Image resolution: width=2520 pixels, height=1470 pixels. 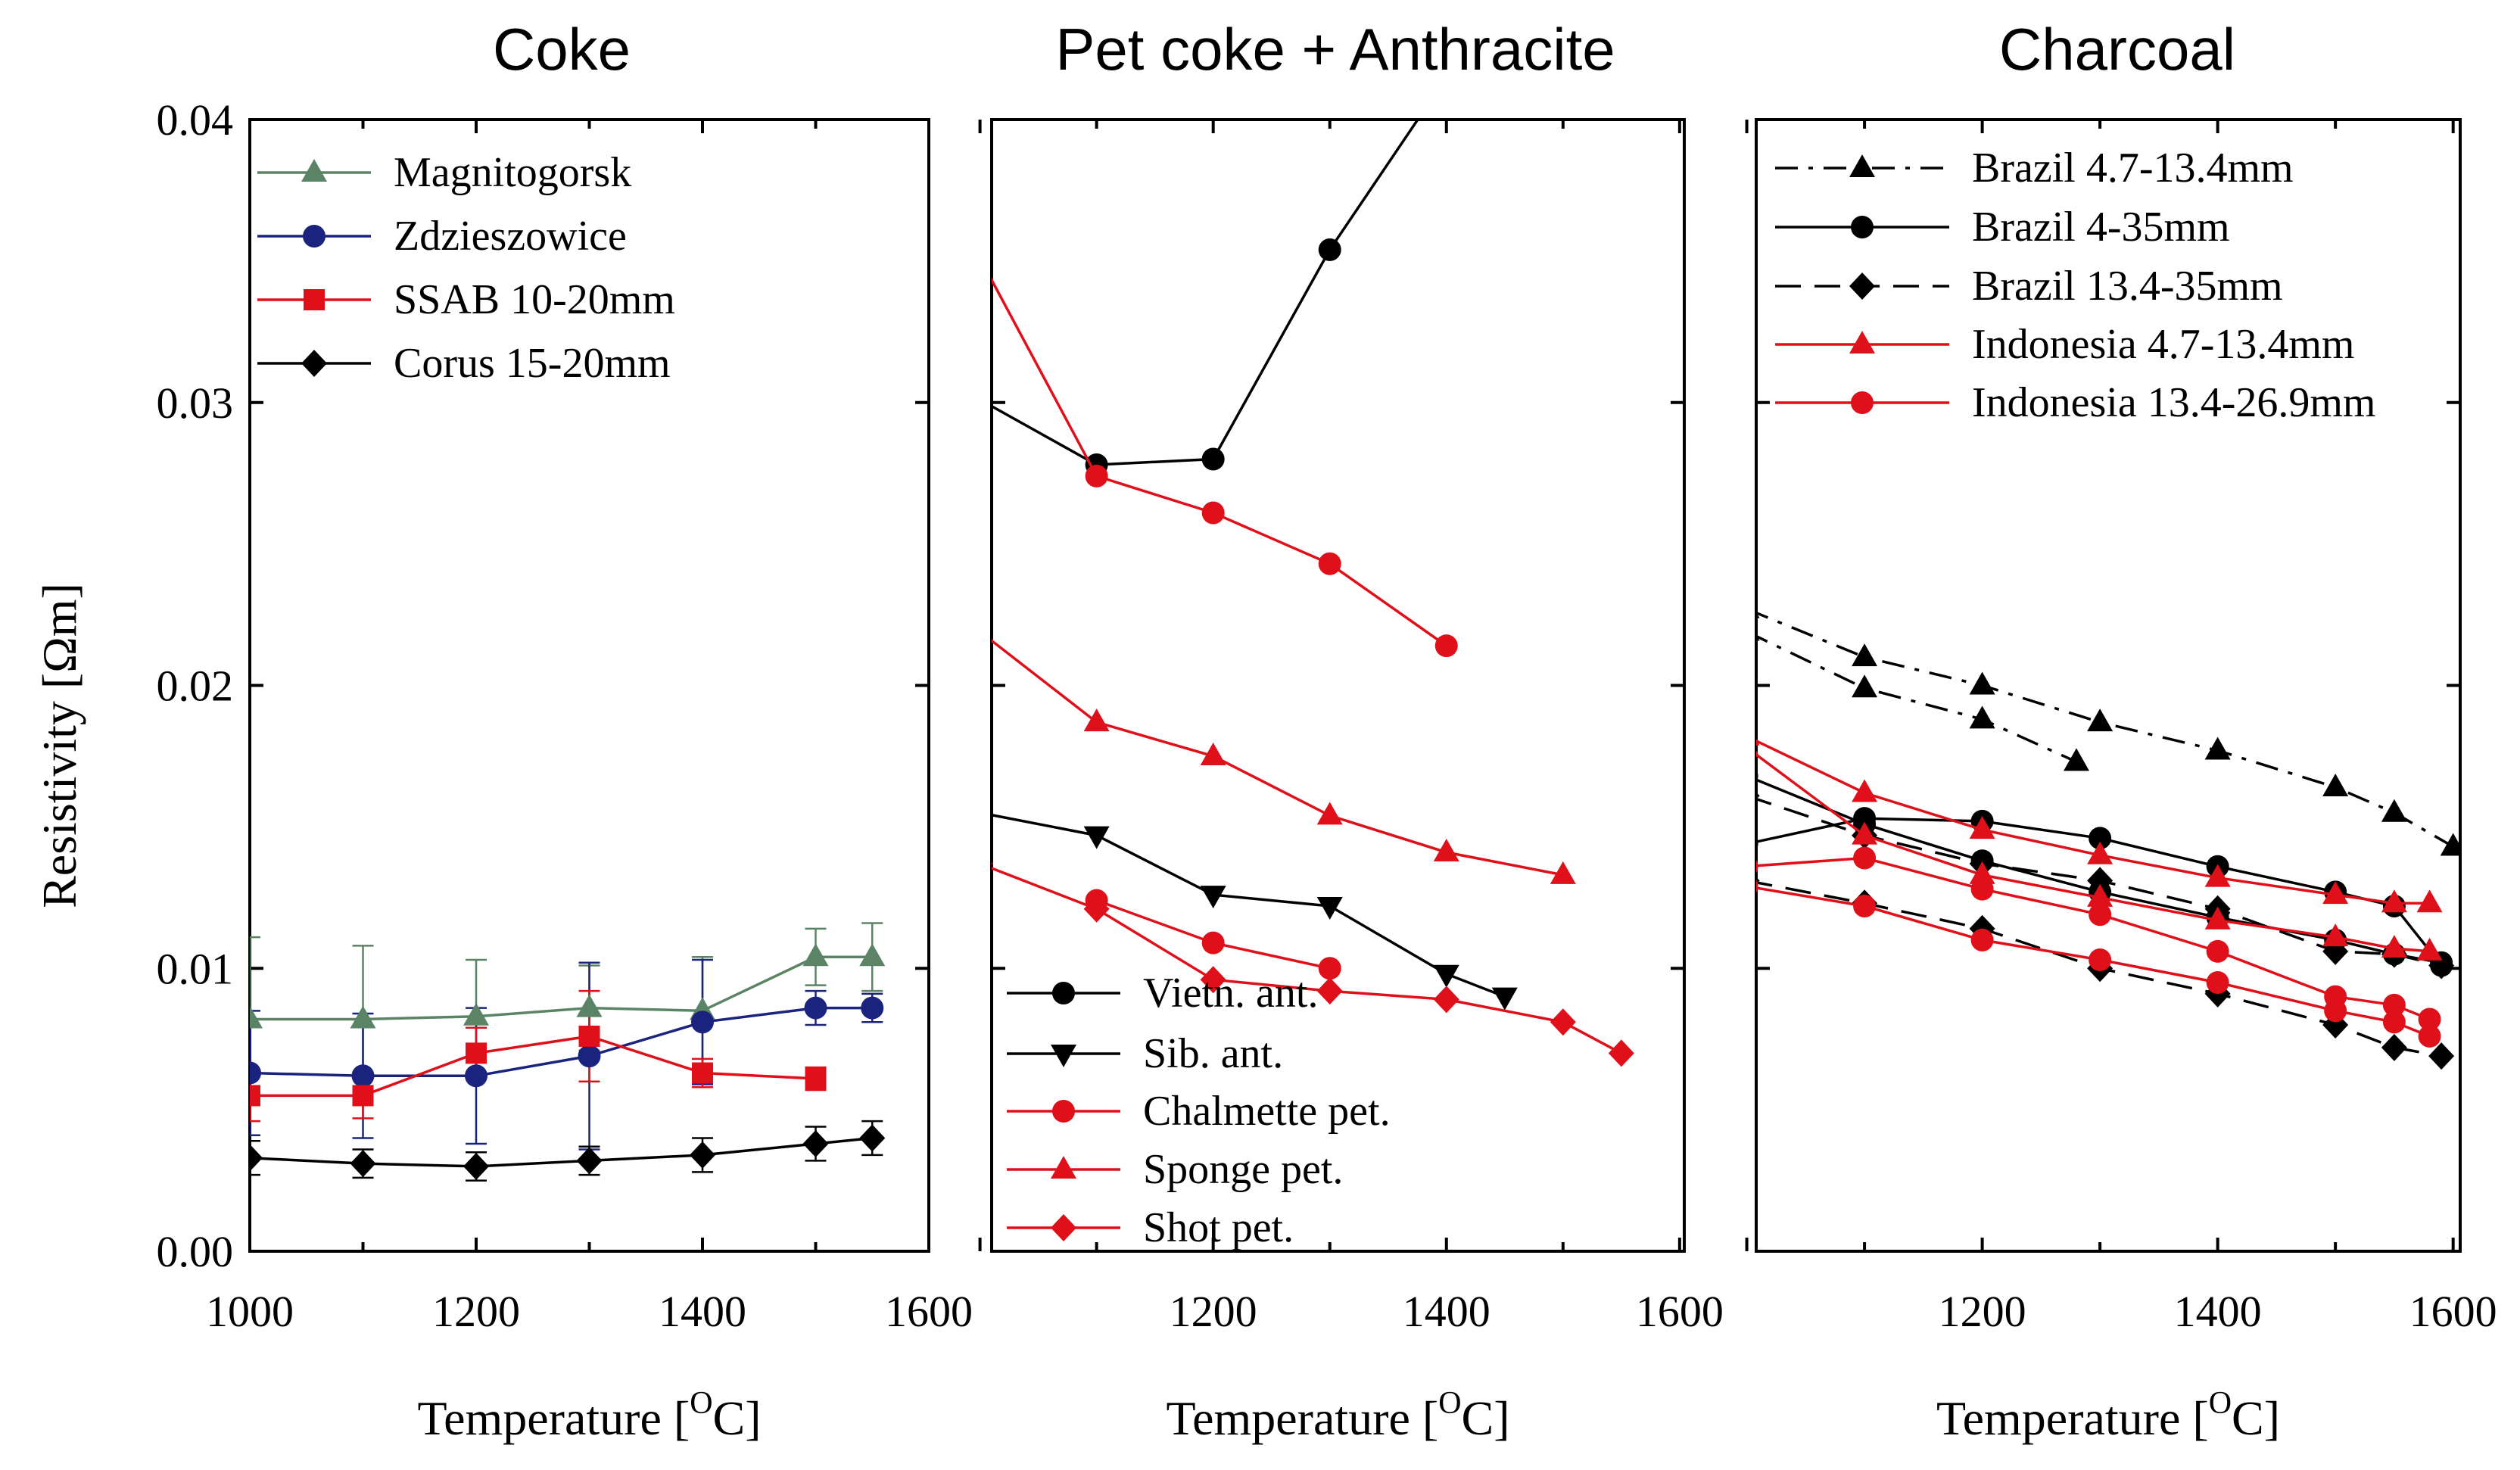 What do you see at coordinates (59, 591) in the screenshot?
I see `y-axis-title-end: ]` at bounding box center [59, 591].